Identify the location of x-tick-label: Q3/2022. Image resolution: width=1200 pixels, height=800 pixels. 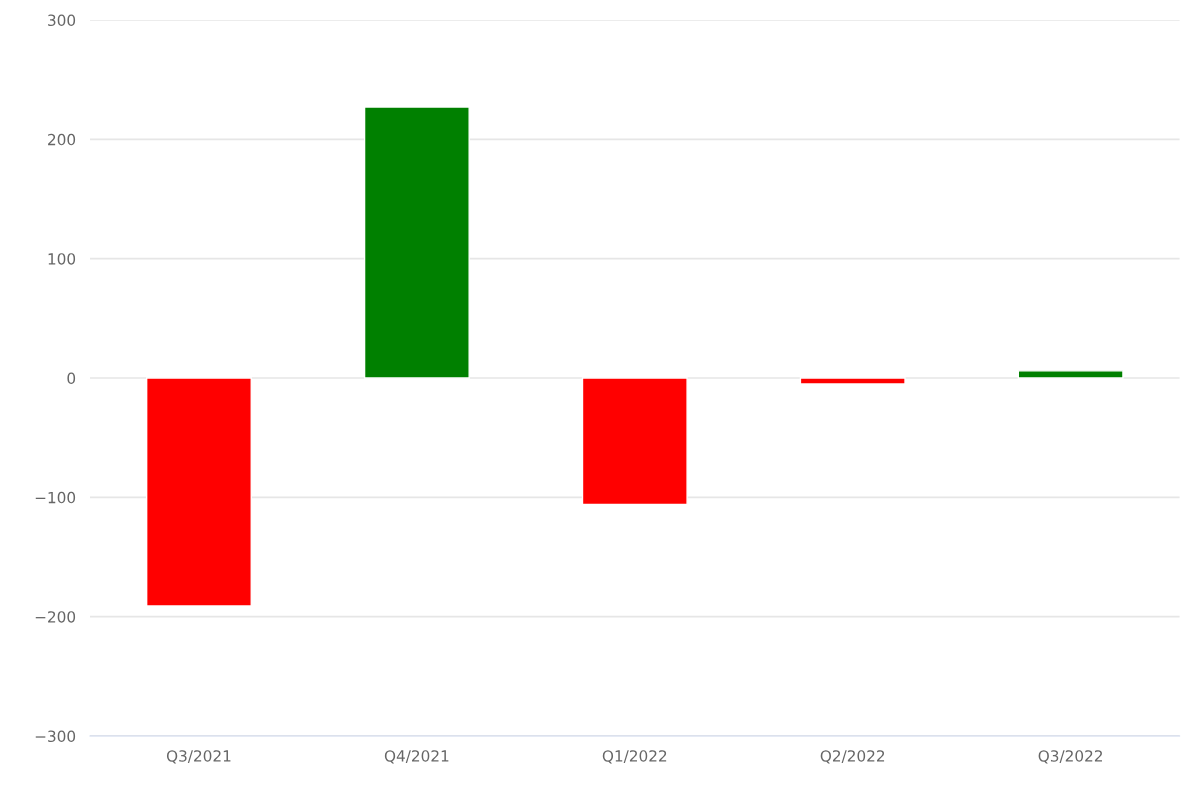
(1070, 757).